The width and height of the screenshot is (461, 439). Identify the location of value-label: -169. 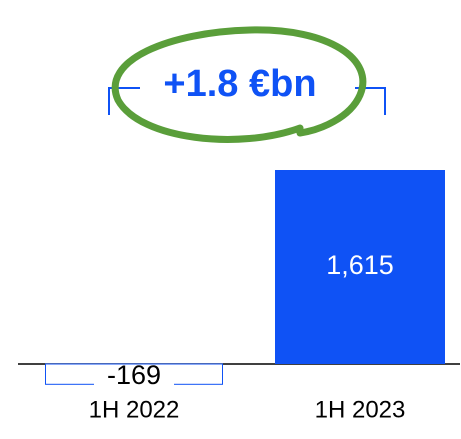
(134, 375).